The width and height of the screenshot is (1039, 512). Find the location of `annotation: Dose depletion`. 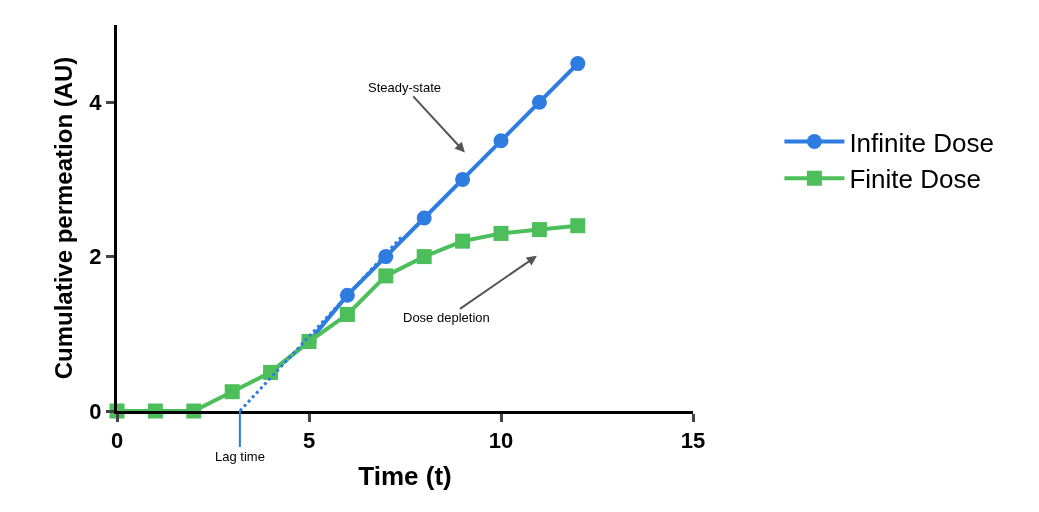

annotation: Dose depletion is located at coordinates (446, 317).